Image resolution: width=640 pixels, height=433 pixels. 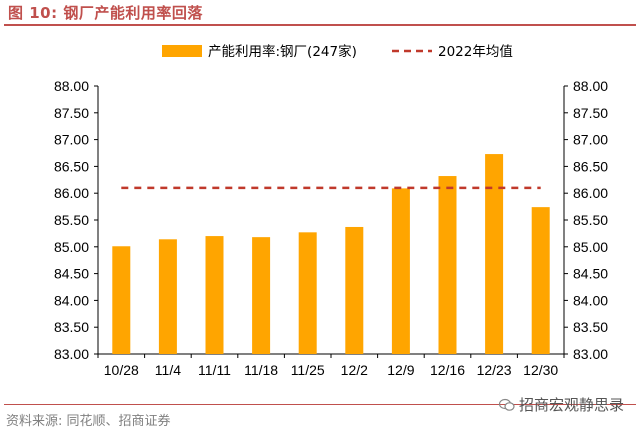 What do you see at coordinates (475, 52) in the screenshot?
I see `legend-label-line: 2022年均值` at bounding box center [475, 52].